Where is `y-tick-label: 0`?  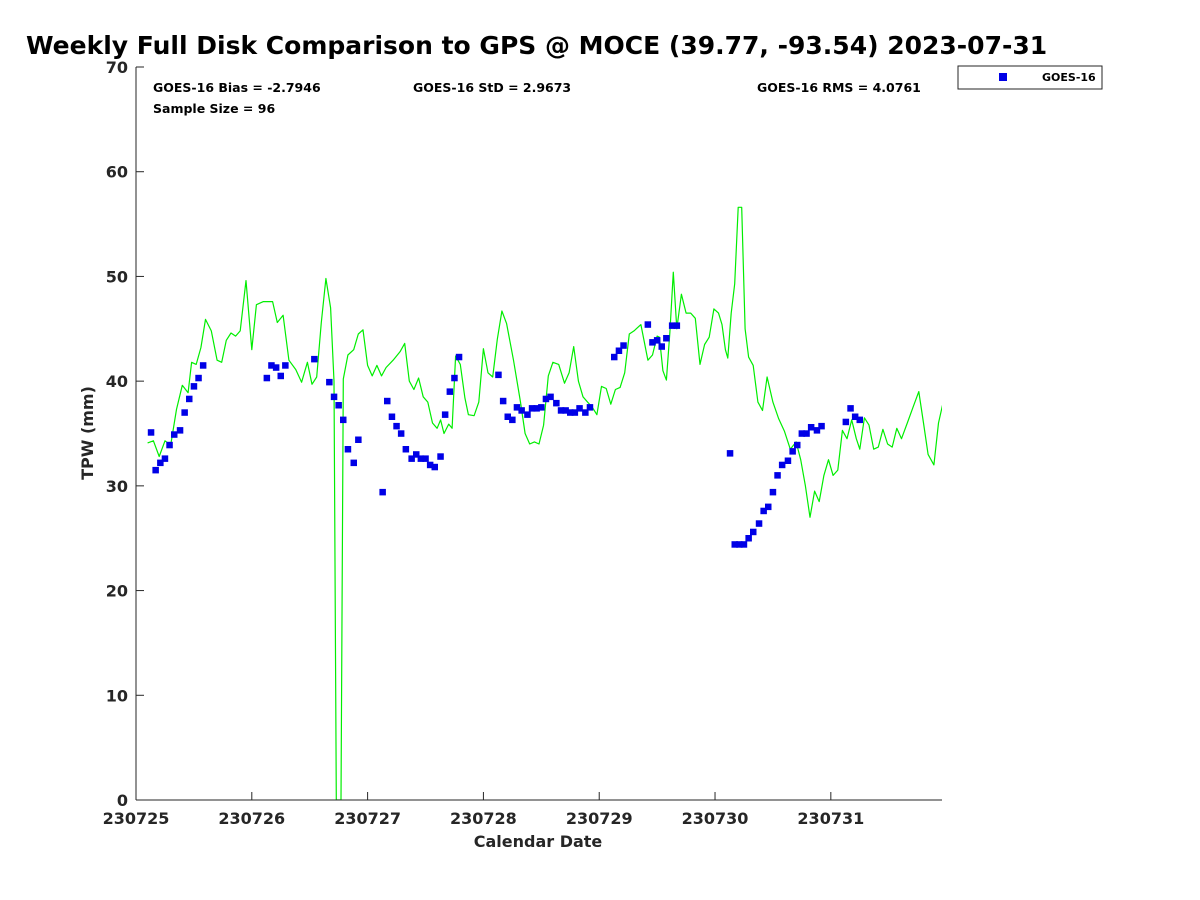 y-tick-label: 0 is located at coordinates (122, 800).